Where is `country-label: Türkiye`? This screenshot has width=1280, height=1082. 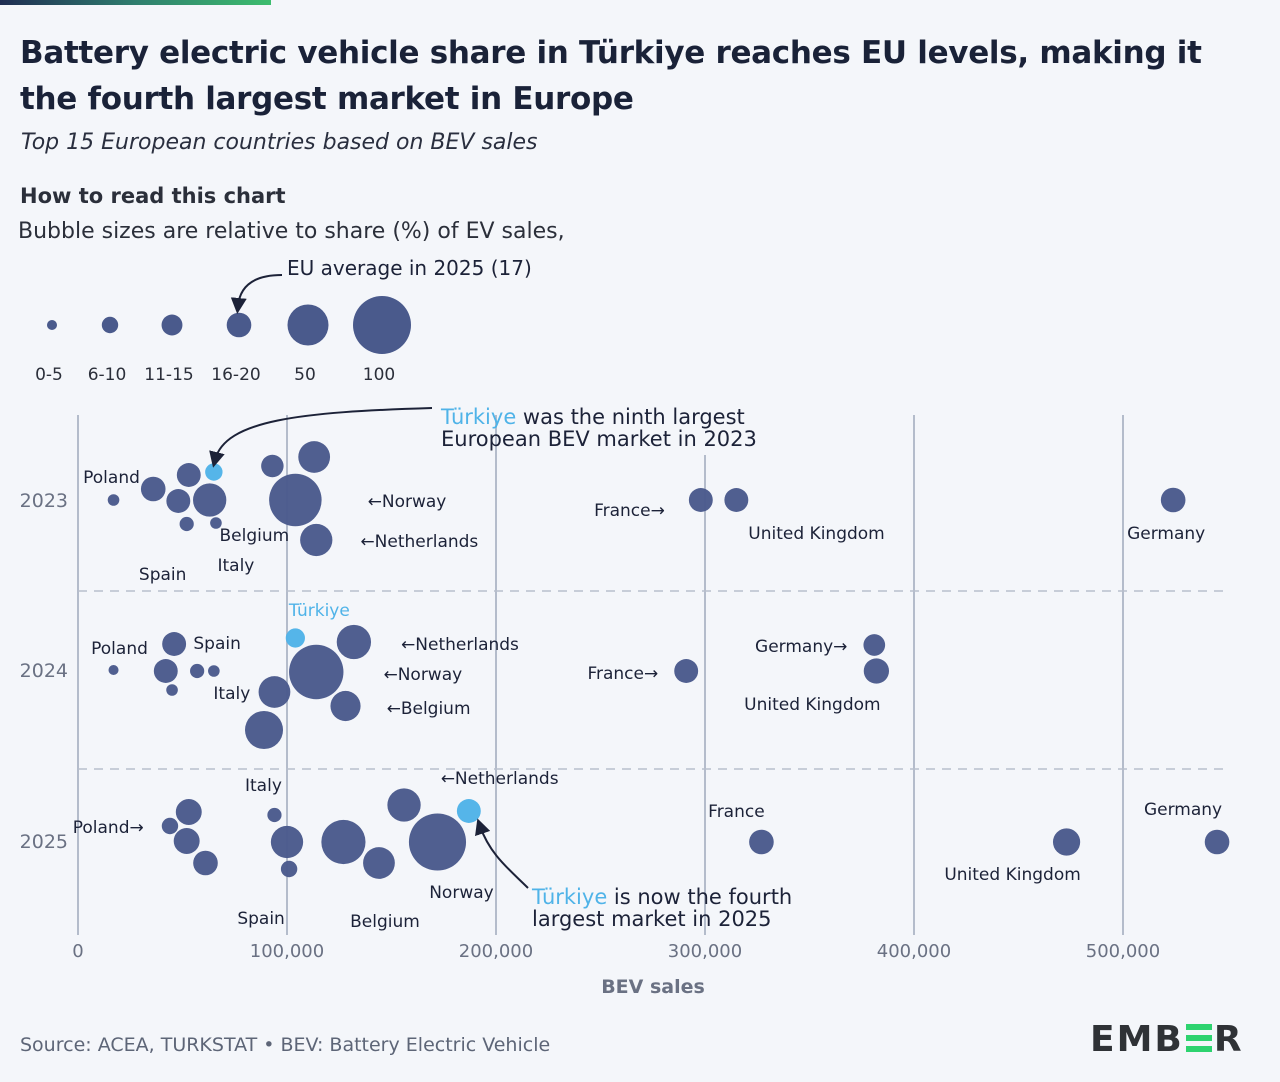 country-label: Türkiye is located at coordinates (319, 611).